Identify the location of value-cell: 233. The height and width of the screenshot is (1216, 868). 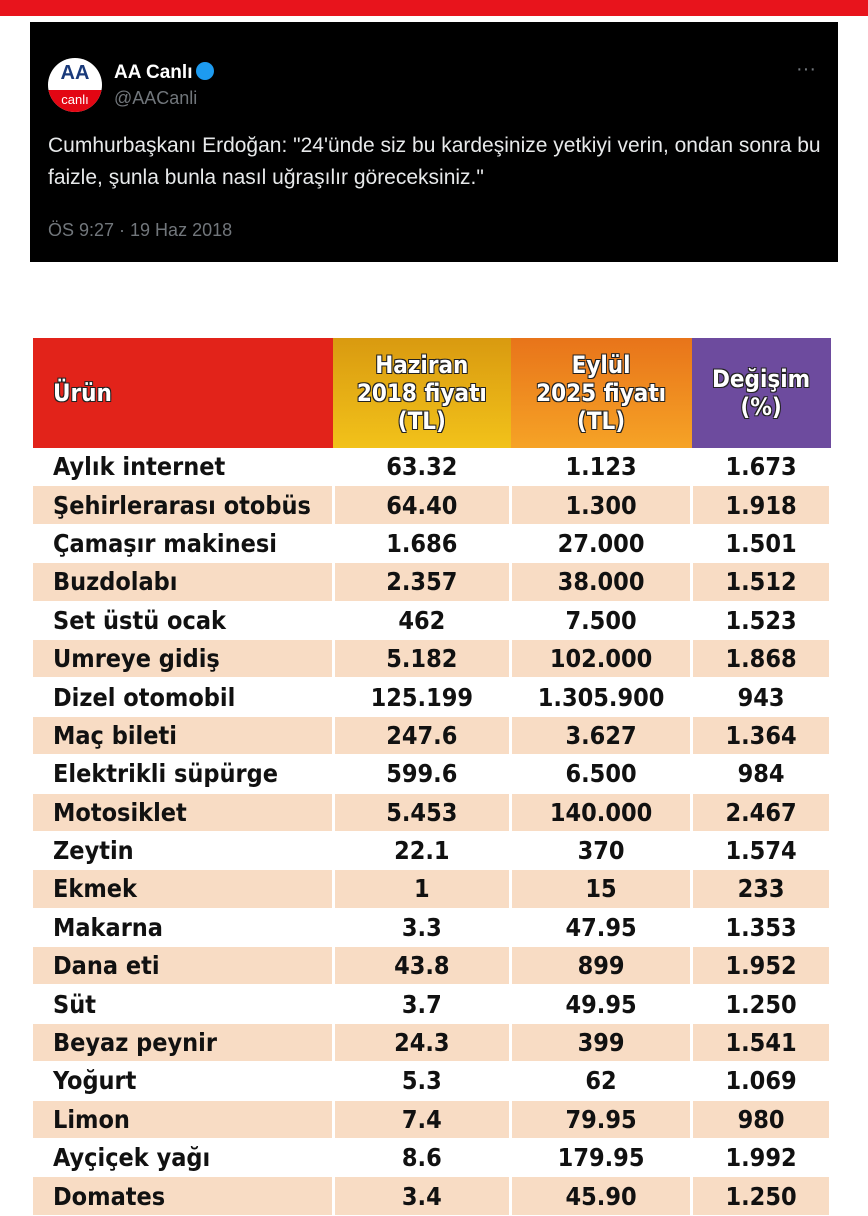
(761, 889).